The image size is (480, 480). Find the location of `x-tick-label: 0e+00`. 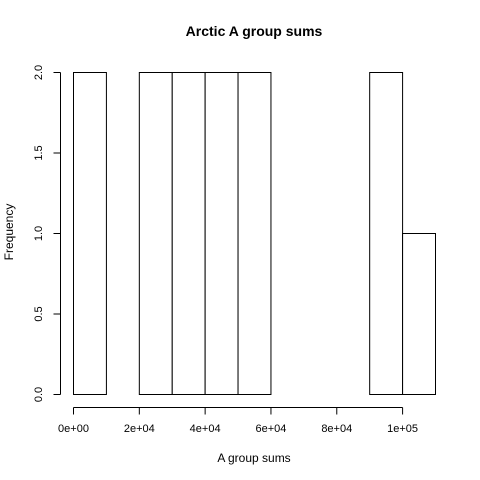

x-tick-label: 0e+00 is located at coordinates (73, 429).